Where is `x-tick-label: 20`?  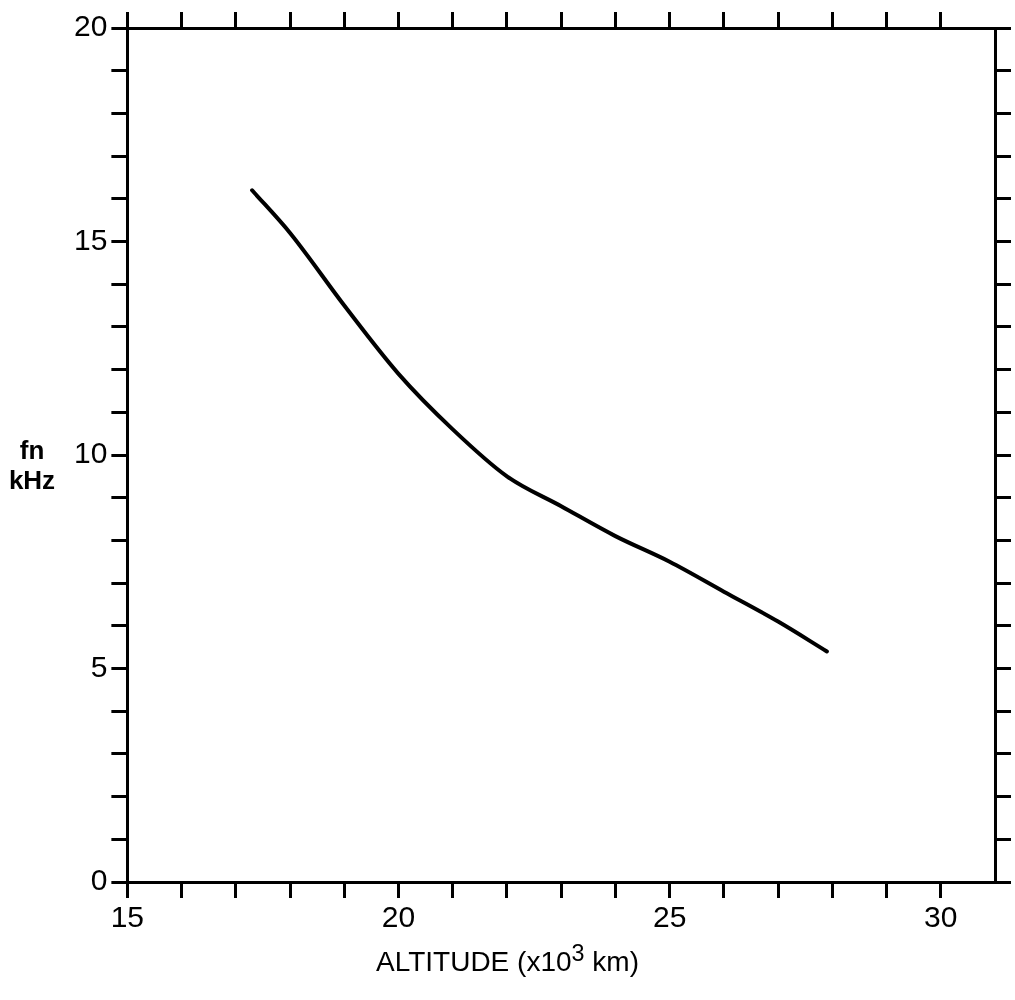 x-tick-label: 20 is located at coordinates (398, 917).